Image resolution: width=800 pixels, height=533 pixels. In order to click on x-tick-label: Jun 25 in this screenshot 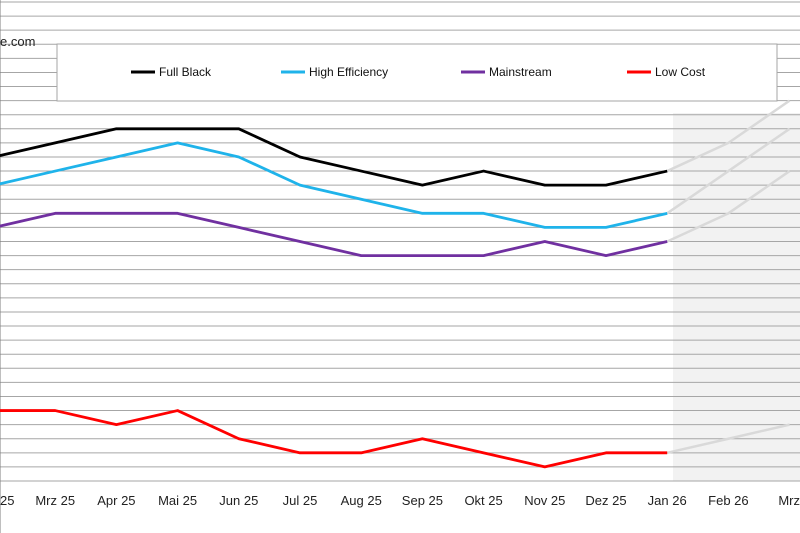, I will do `click(238, 500)`.